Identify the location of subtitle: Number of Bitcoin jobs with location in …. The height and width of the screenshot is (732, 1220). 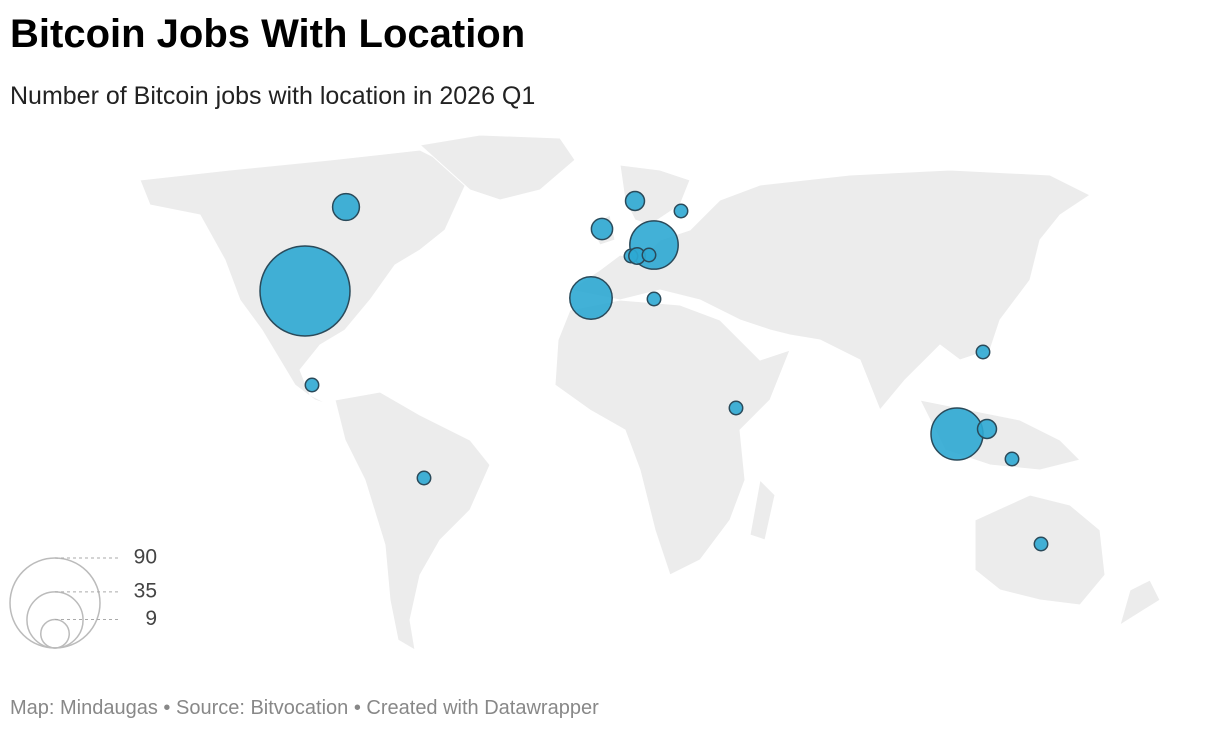
(273, 96).